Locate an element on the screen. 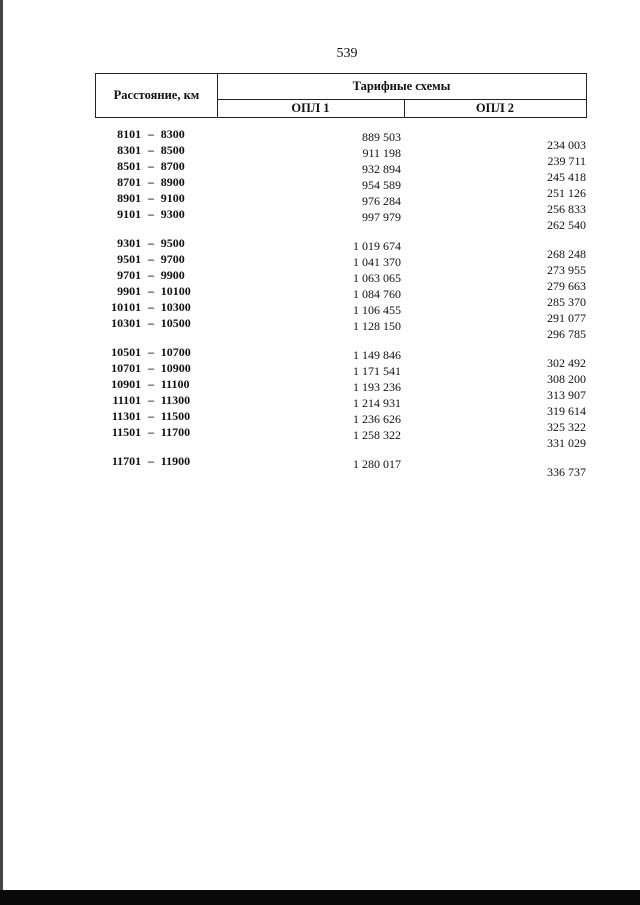 The height and width of the screenshot is (905, 640). opl2-value: 313 907 is located at coordinates (566, 395).